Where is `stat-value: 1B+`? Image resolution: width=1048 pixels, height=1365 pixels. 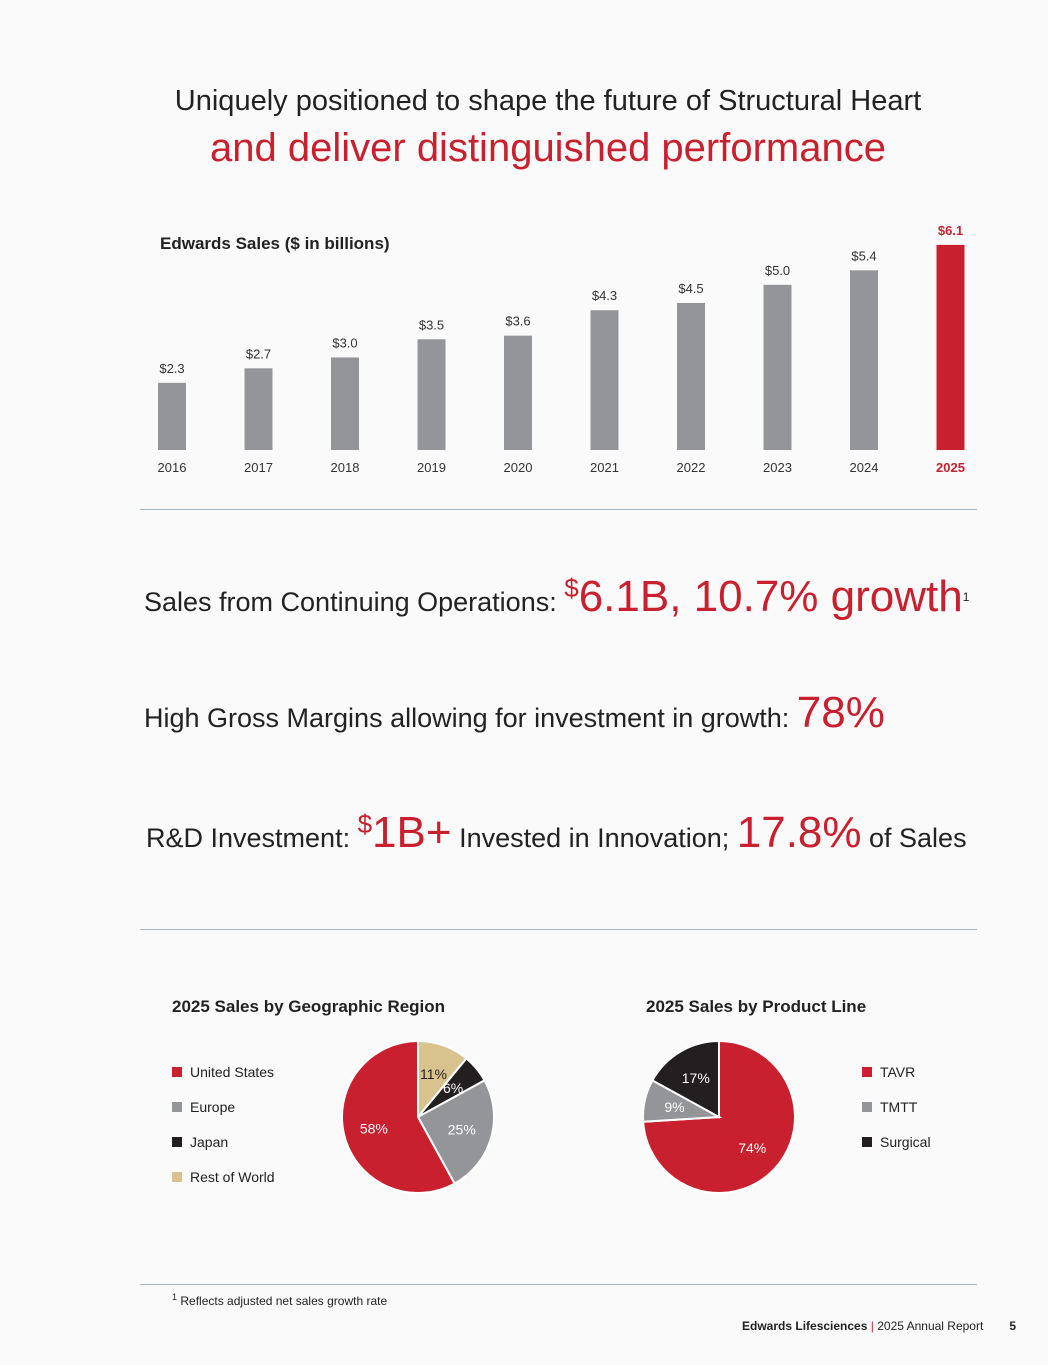 stat-value: 1B+ is located at coordinates (412, 832).